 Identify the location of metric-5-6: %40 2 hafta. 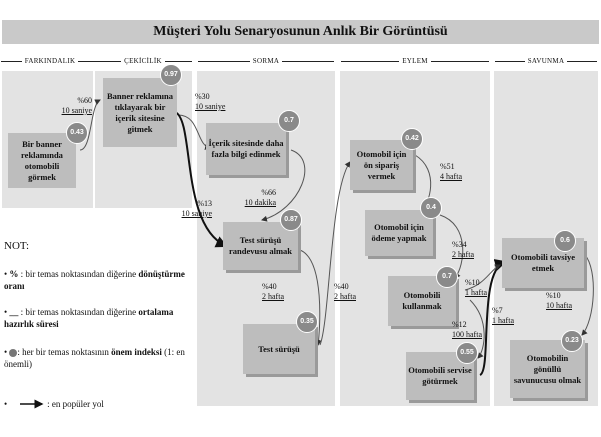
(345, 292).